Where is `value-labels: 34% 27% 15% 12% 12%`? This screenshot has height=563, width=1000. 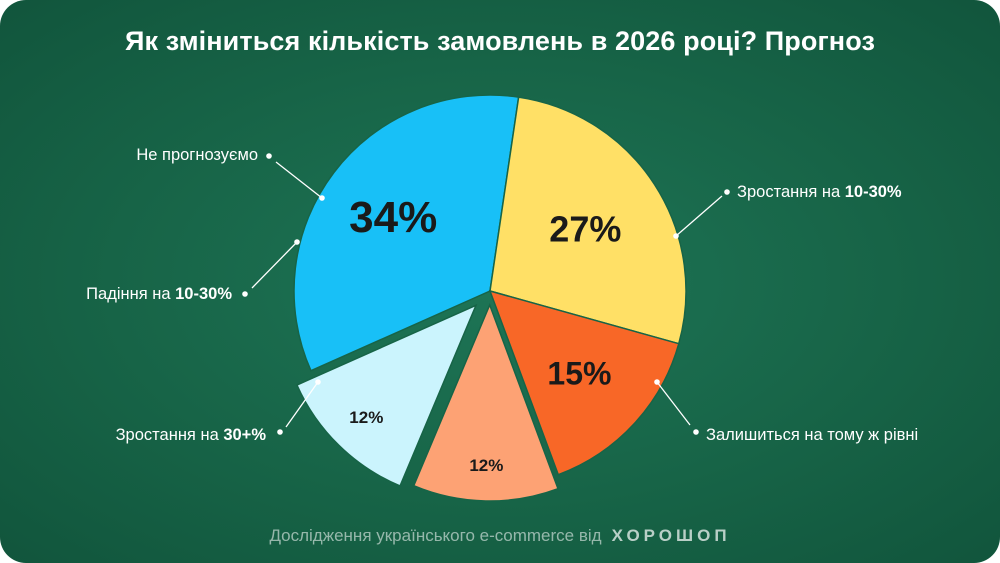
value-labels: 34% 27% 15% 12% 12% is located at coordinates (485, 334).